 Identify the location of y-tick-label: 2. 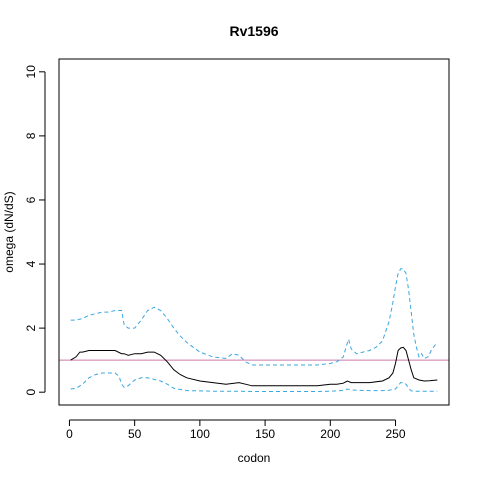
(31, 327).